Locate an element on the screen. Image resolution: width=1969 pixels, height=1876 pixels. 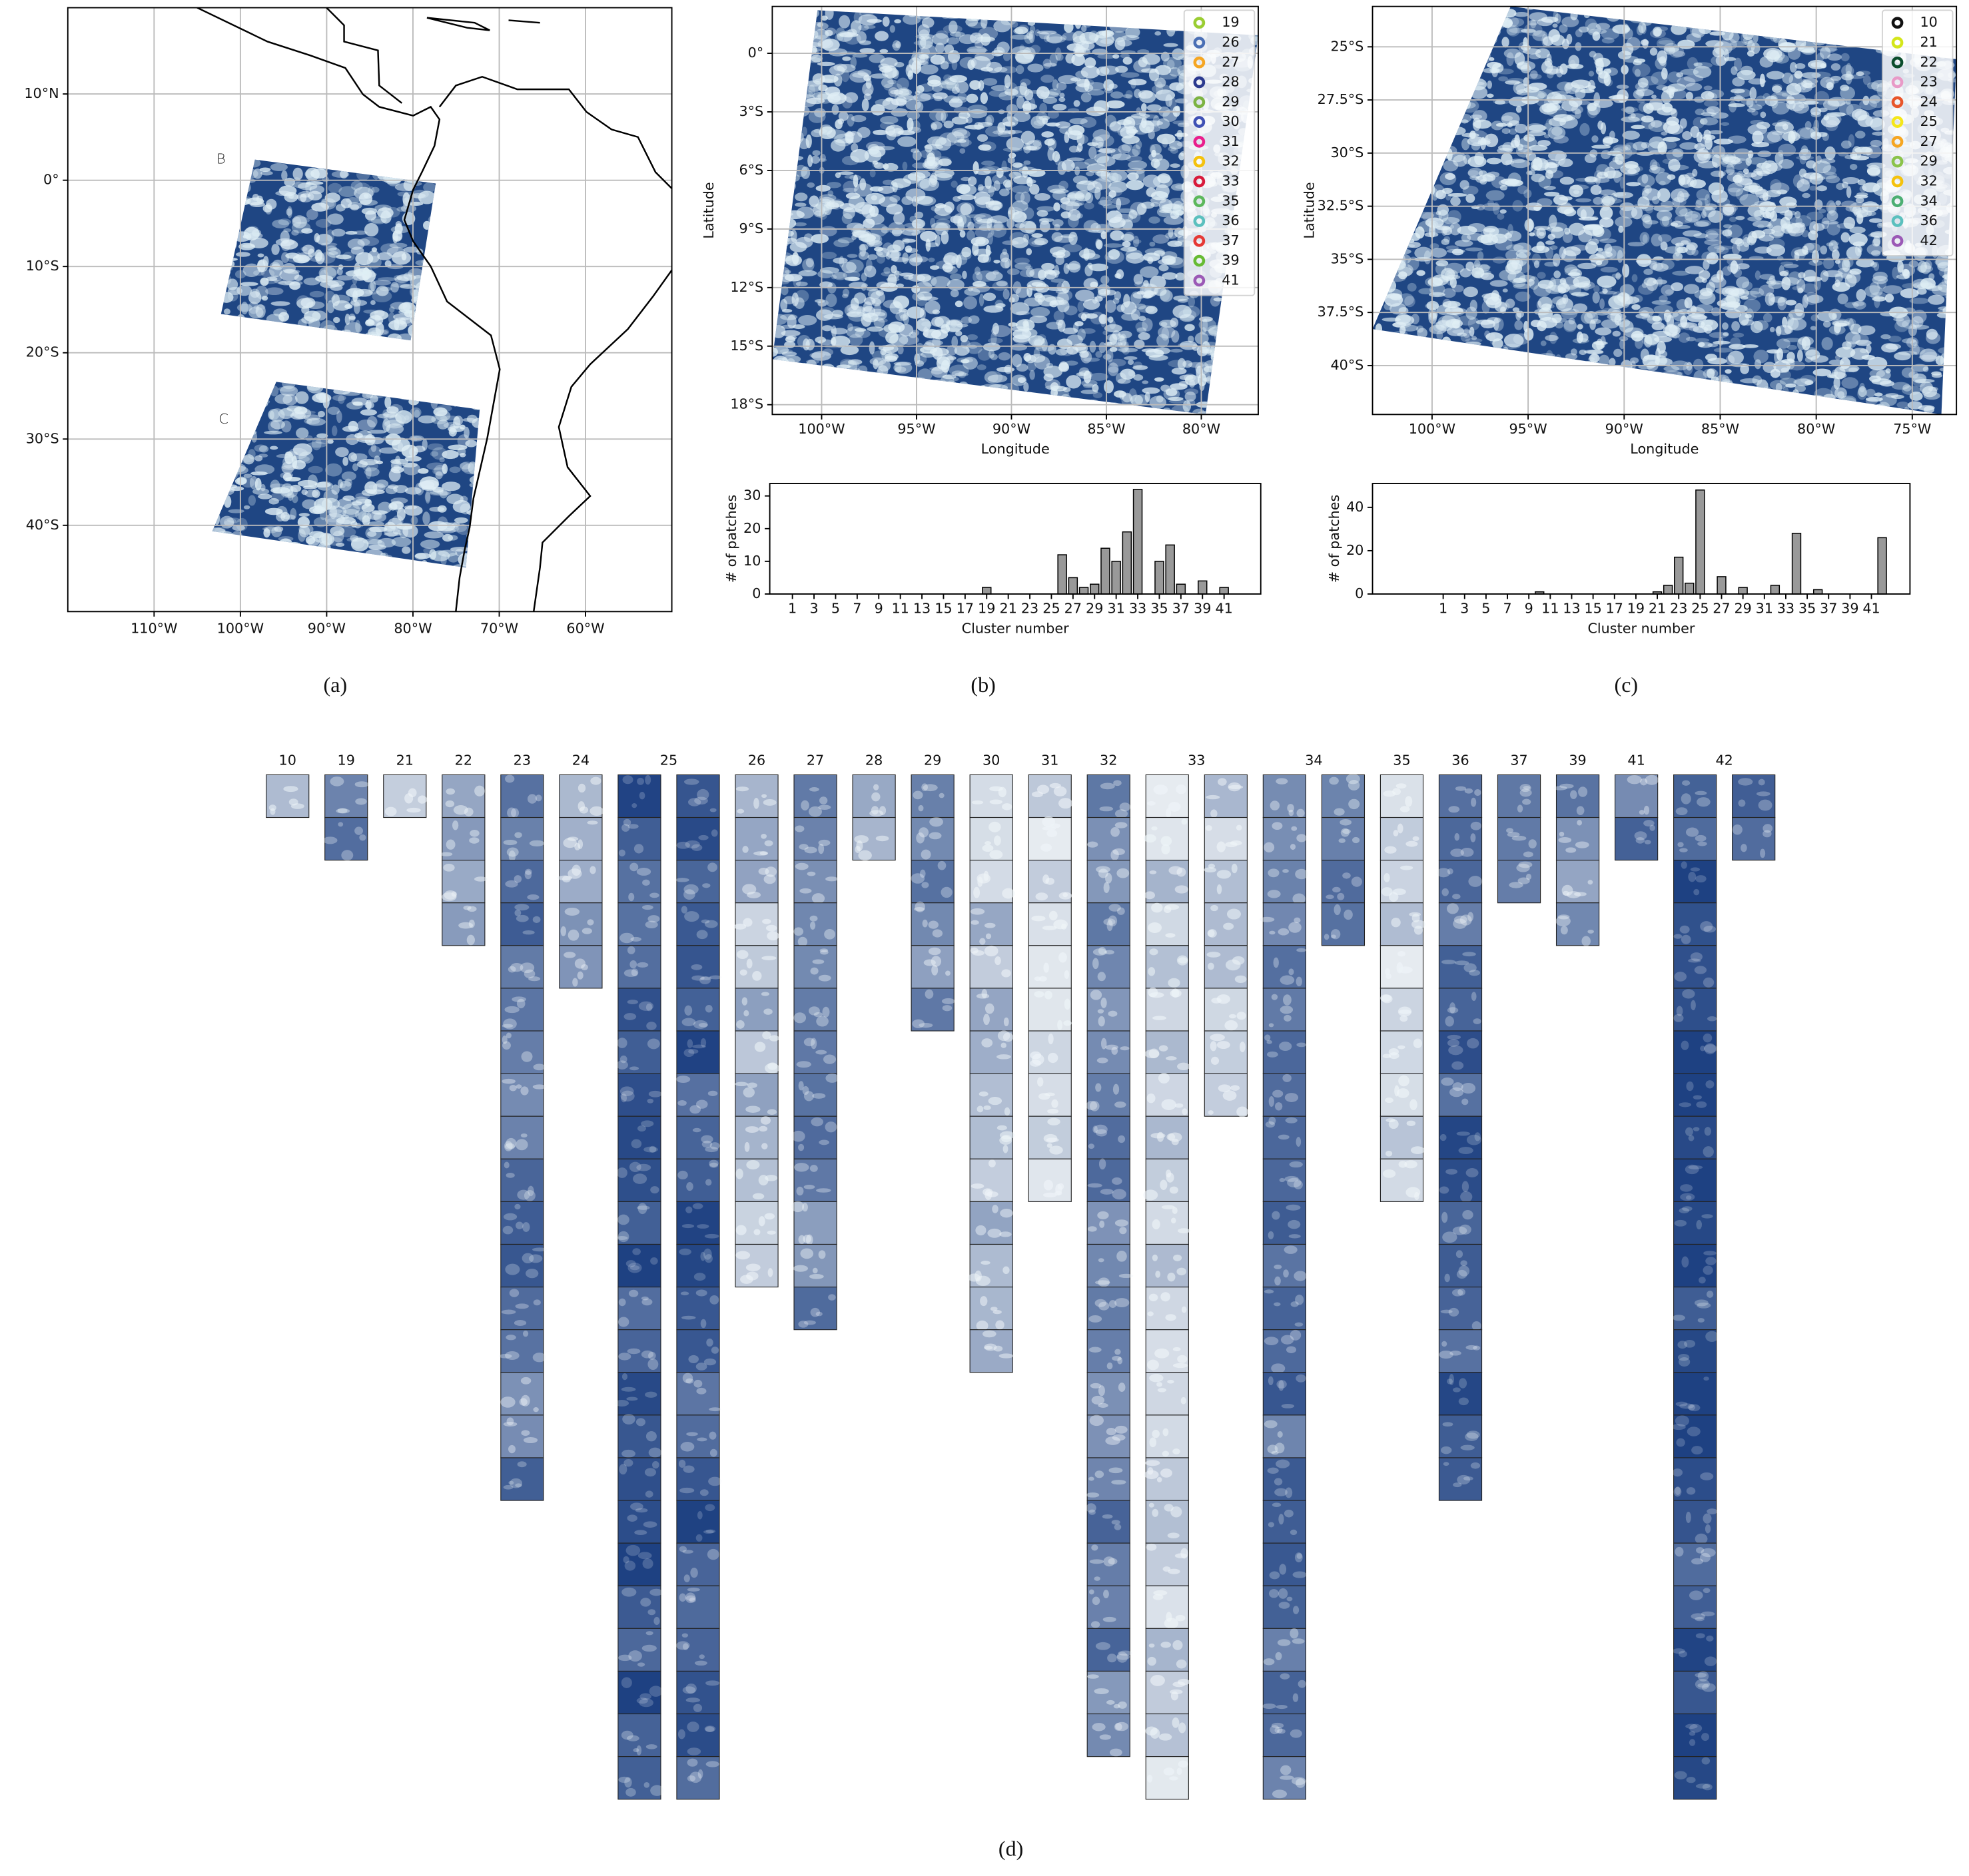
cluster-header: 41 is located at coordinates (1636, 761).